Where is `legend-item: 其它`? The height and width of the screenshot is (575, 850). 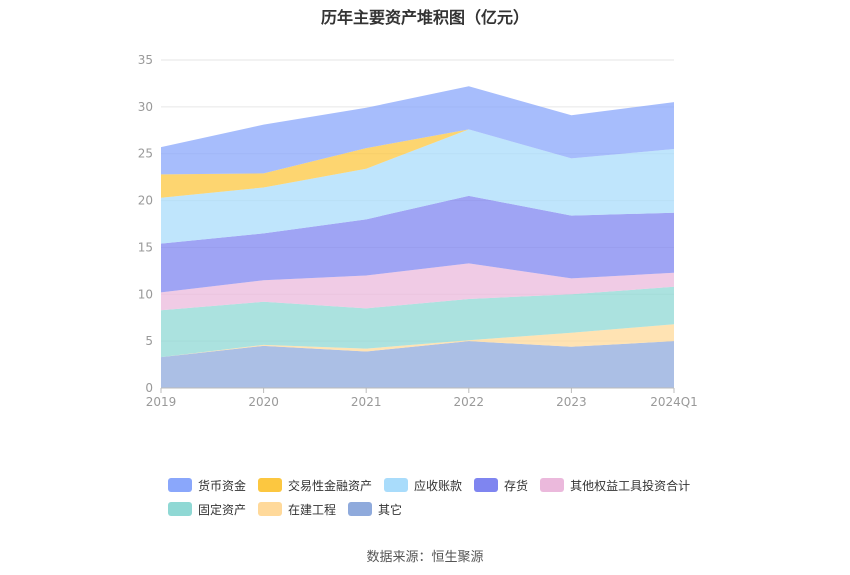
legend-item: 其它 is located at coordinates (375, 509).